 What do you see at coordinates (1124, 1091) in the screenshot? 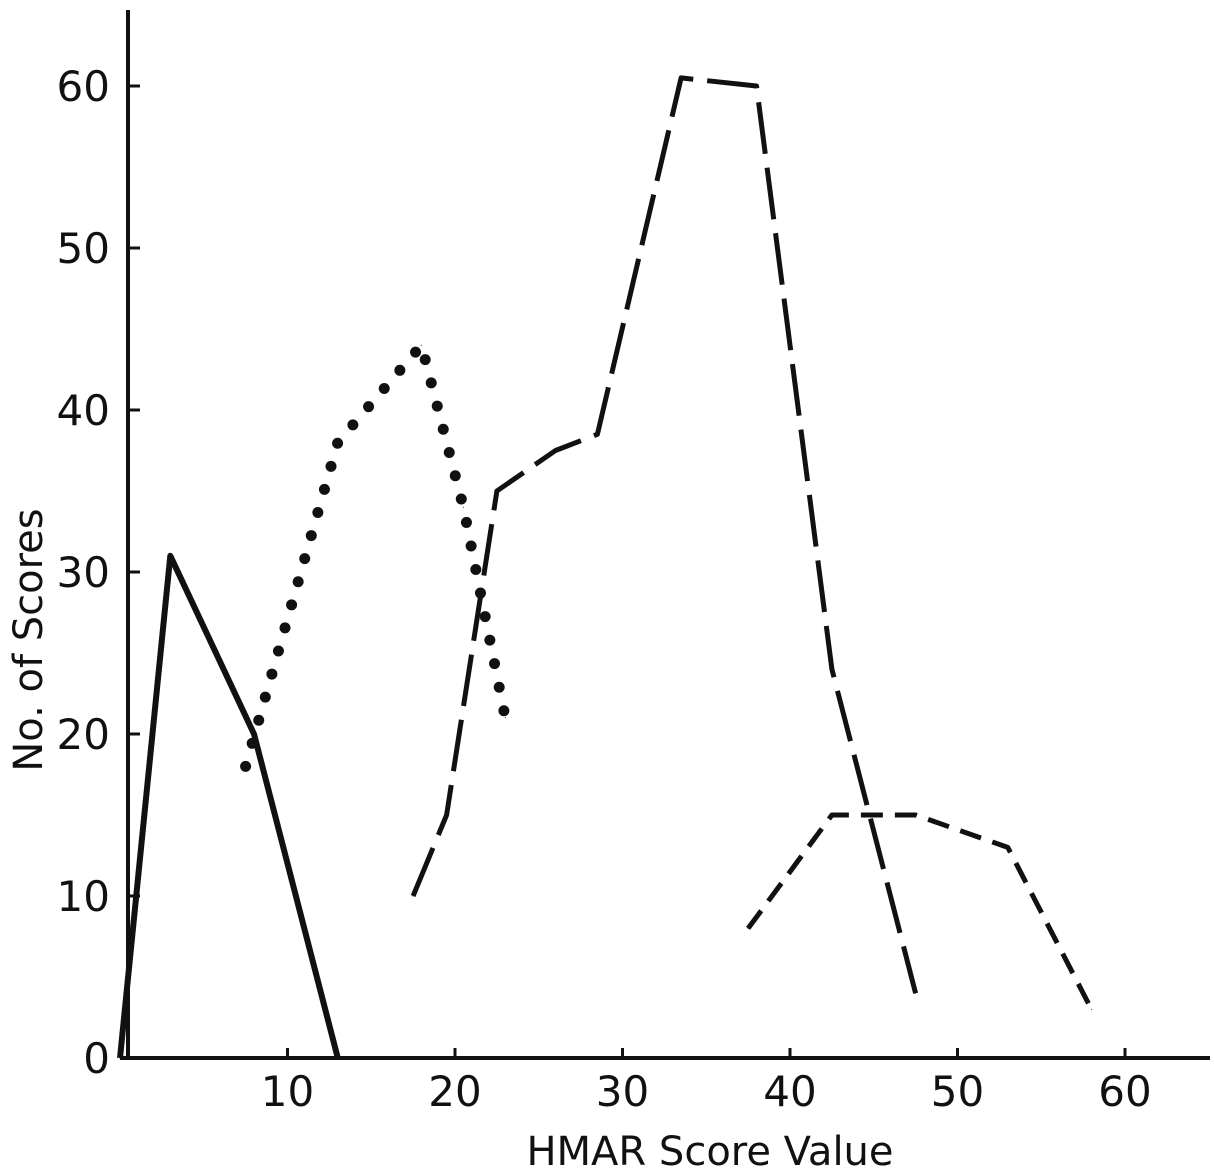
I see `x-tick-label: 60` at bounding box center [1124, 1091].